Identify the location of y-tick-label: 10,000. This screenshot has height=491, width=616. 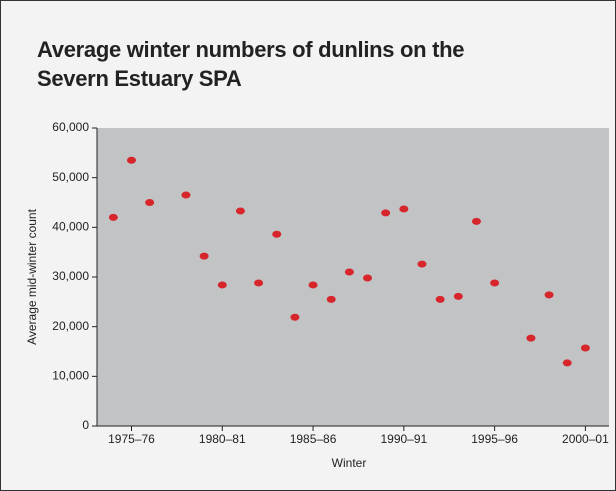
(70, 376).